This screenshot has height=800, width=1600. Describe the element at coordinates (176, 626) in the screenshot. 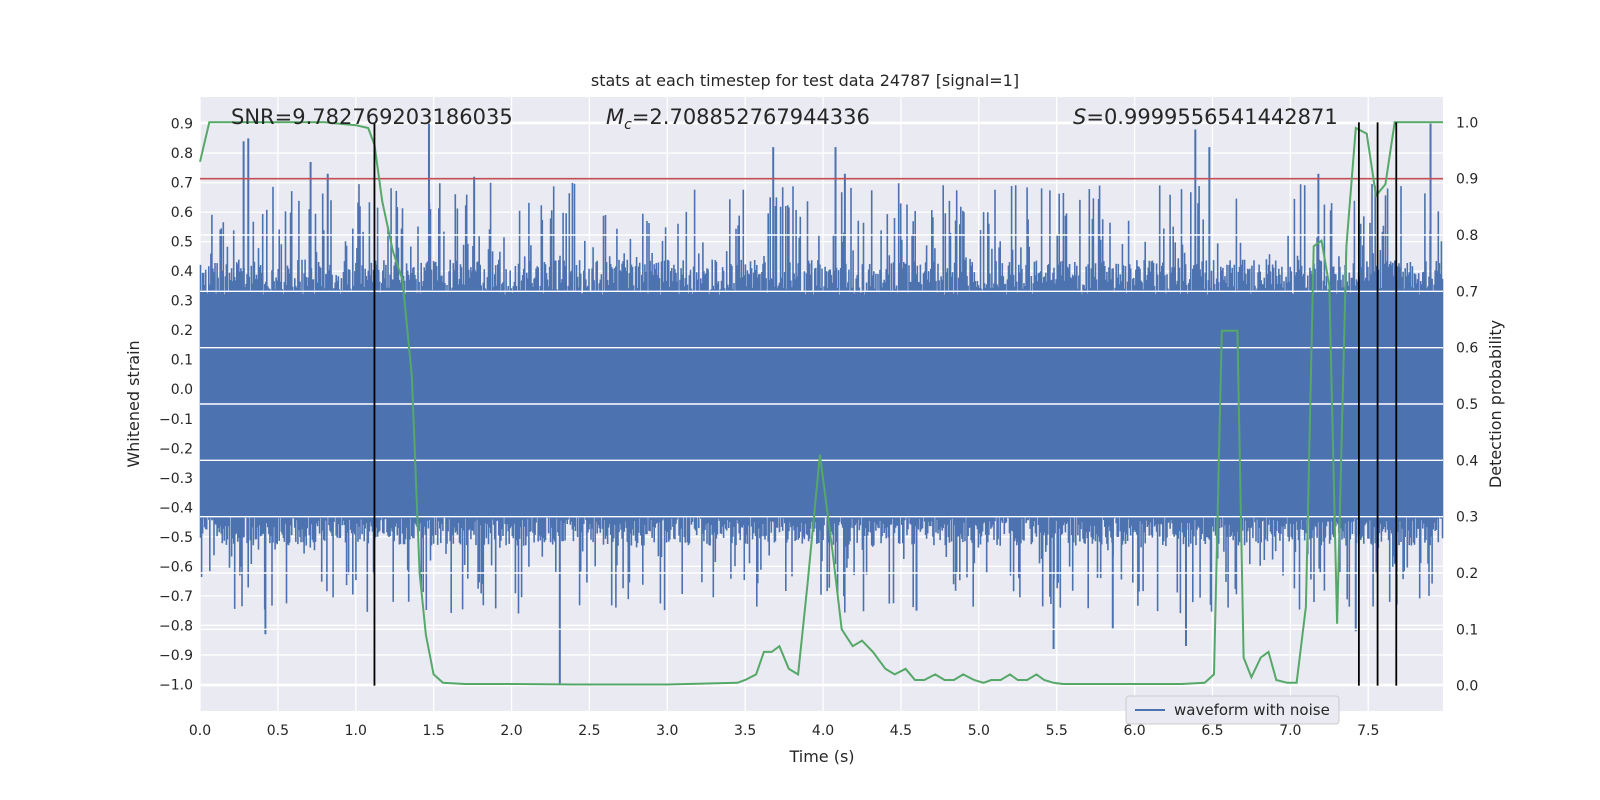

I see `y-tick-label: −0.8` at that location.